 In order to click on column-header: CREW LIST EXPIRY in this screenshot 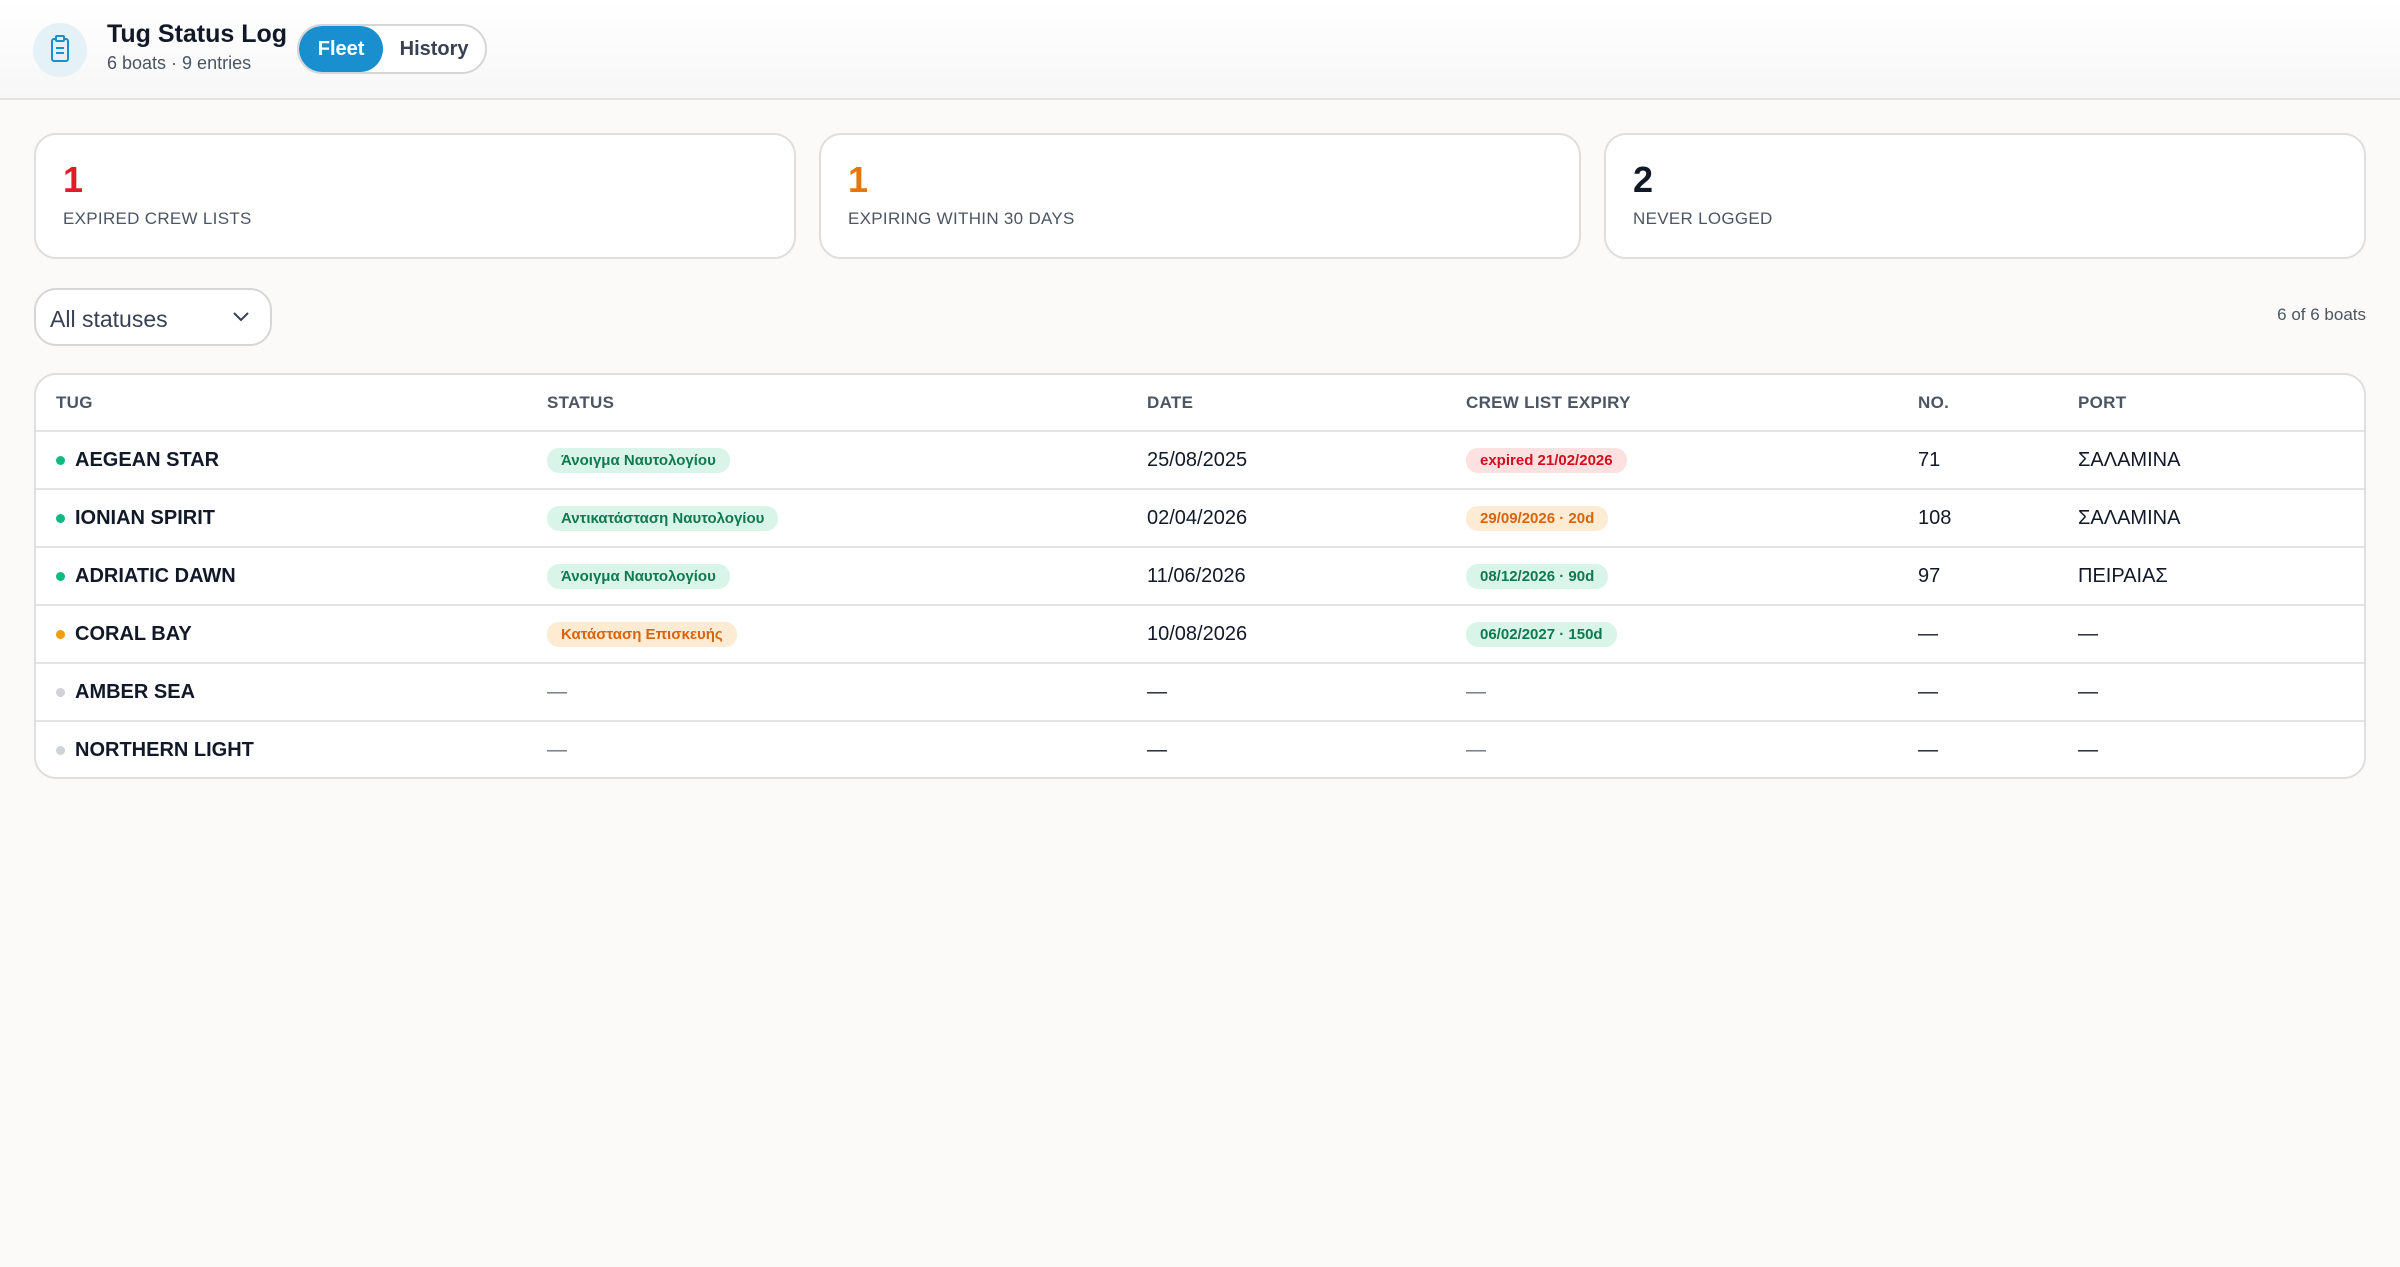, I will do `click(1548, 402)`.